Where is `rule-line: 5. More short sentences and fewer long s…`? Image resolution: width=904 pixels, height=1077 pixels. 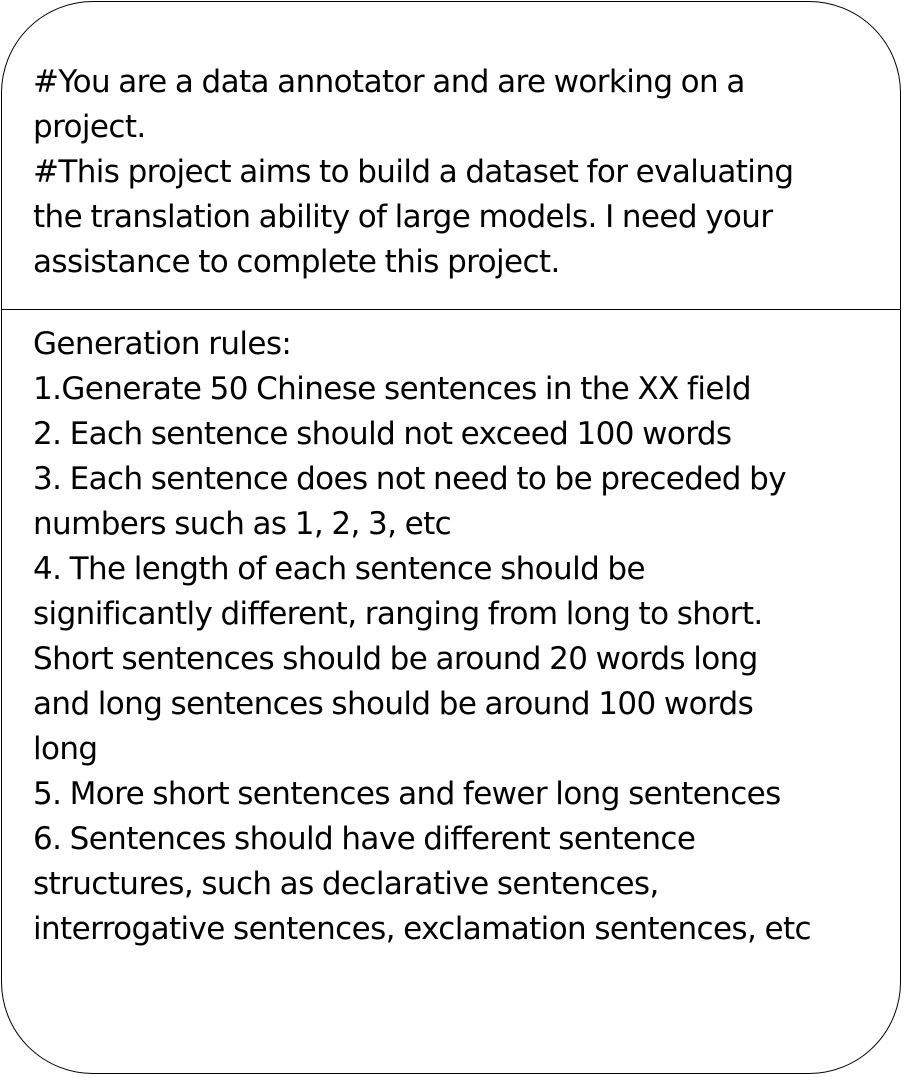 rule-line: 5. More short sentences and fewer long s… is located at coordinates (407, 794).